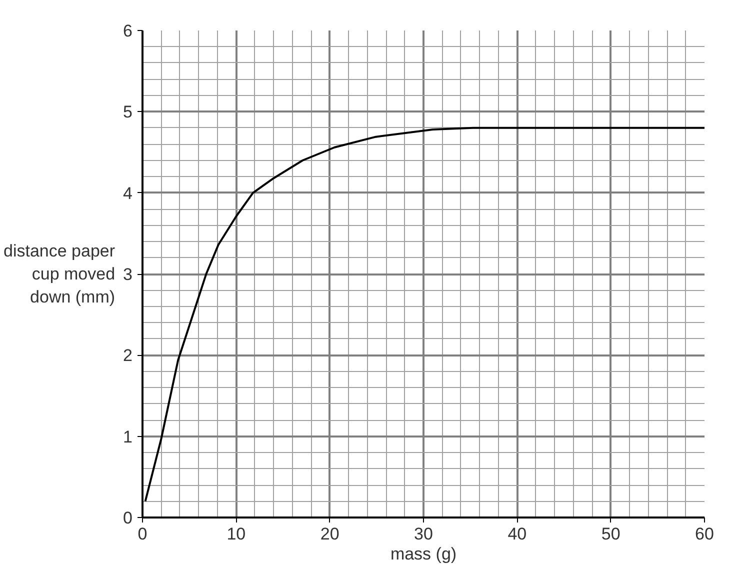 The width and height of the screenshot is (730, 567). Describe the element at coordinates (128, 274) in the screenshot. I see `y-tick-label: 3` at that location.